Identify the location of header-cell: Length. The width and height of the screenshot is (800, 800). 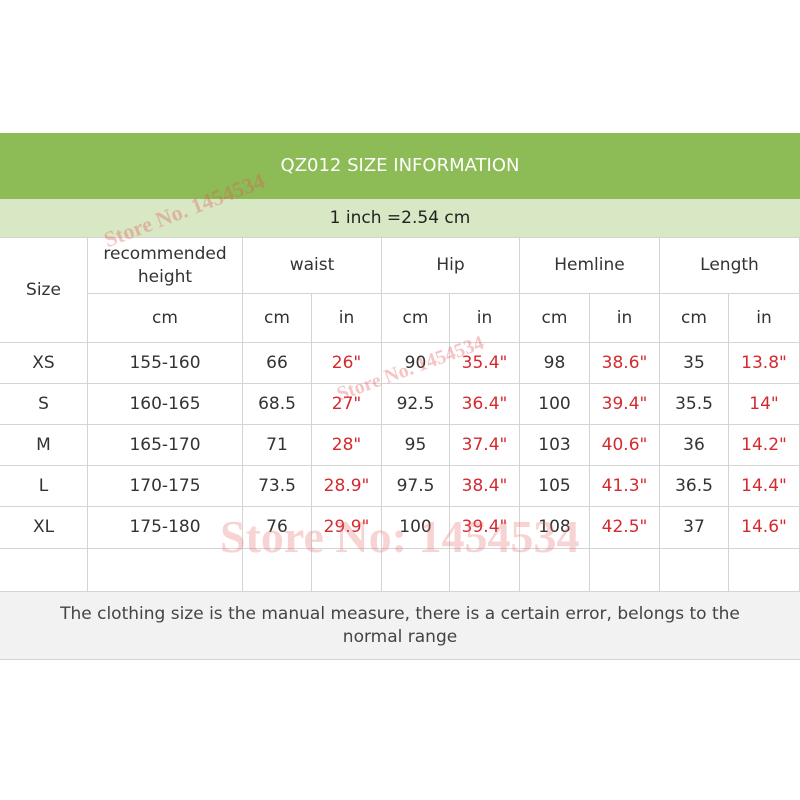
(730, 266).